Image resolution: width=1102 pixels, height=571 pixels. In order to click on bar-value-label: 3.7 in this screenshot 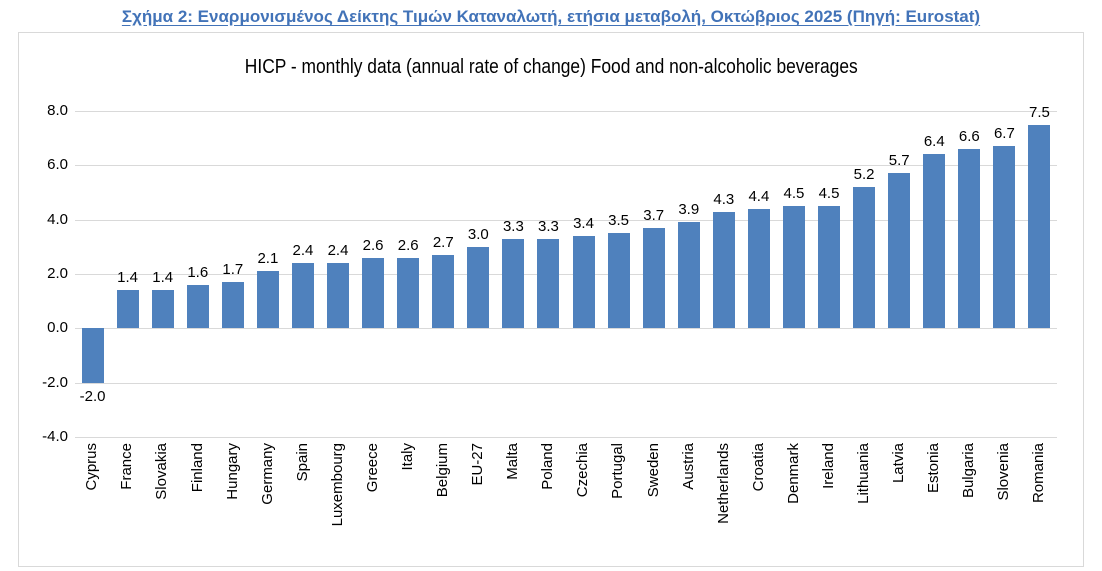, I will do `click(654, 215)`.